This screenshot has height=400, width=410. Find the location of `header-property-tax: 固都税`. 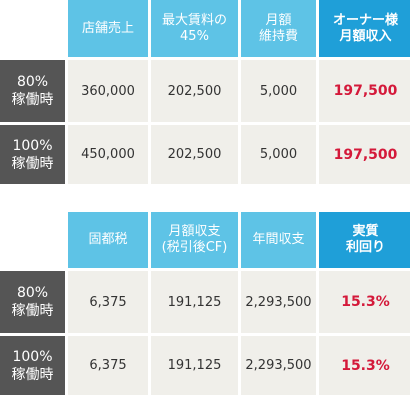

header-property-tax: 固都税 is located at coordinates (108, 240).